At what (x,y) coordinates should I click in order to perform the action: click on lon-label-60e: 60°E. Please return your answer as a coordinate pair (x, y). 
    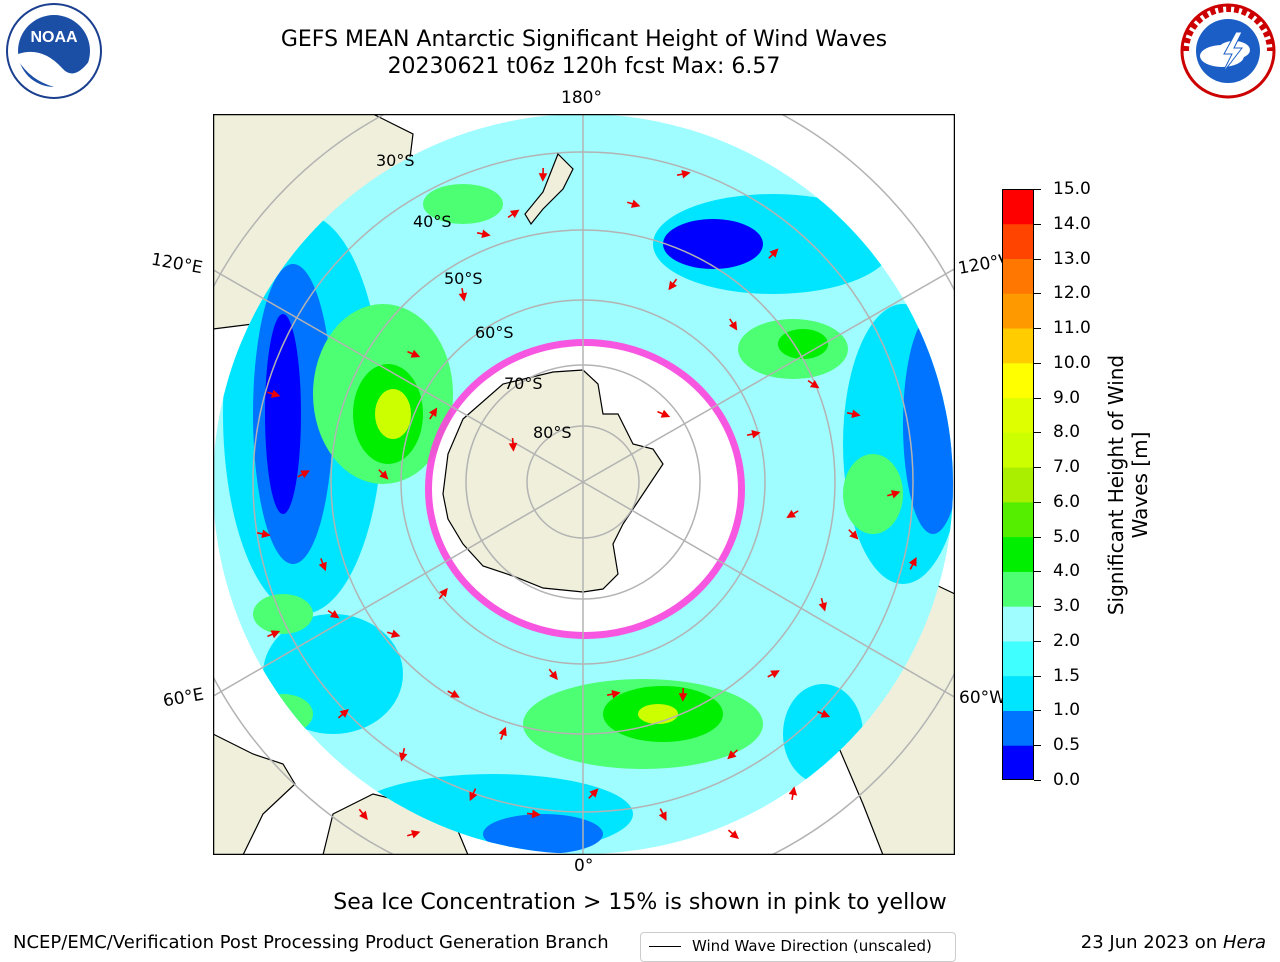
    Looking at the image, I should click on (184, 698).